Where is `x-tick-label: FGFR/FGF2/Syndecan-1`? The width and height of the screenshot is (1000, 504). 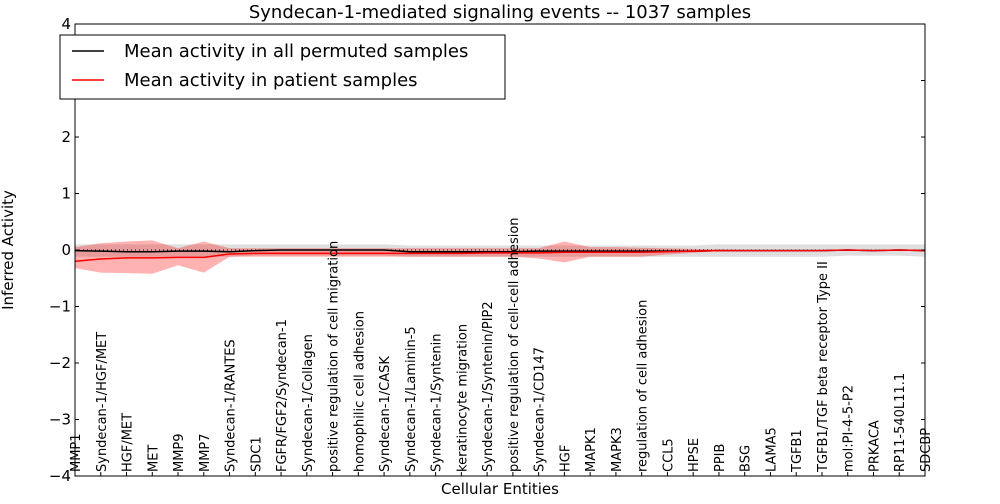
x-tick-label: FGFR/FGF2/Syndecan-1 is located at coordinates (282, 395).